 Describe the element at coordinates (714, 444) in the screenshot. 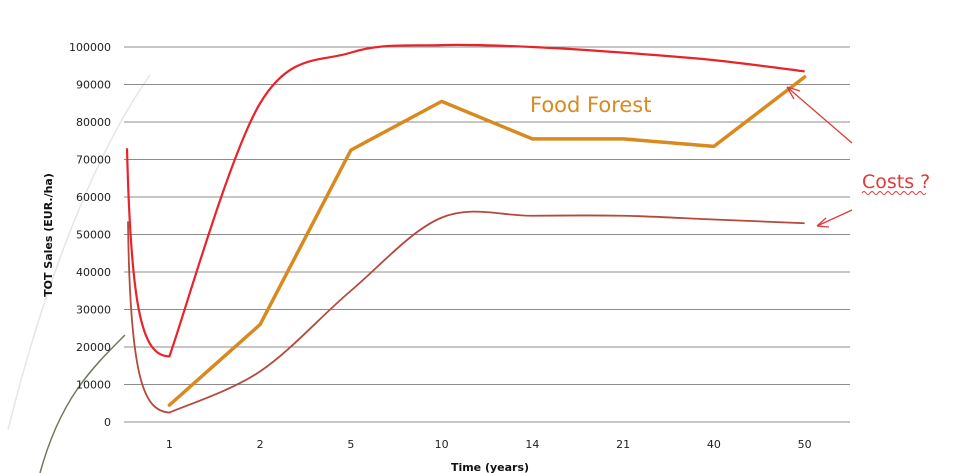

I see `x-tick-label: 40` at that location.